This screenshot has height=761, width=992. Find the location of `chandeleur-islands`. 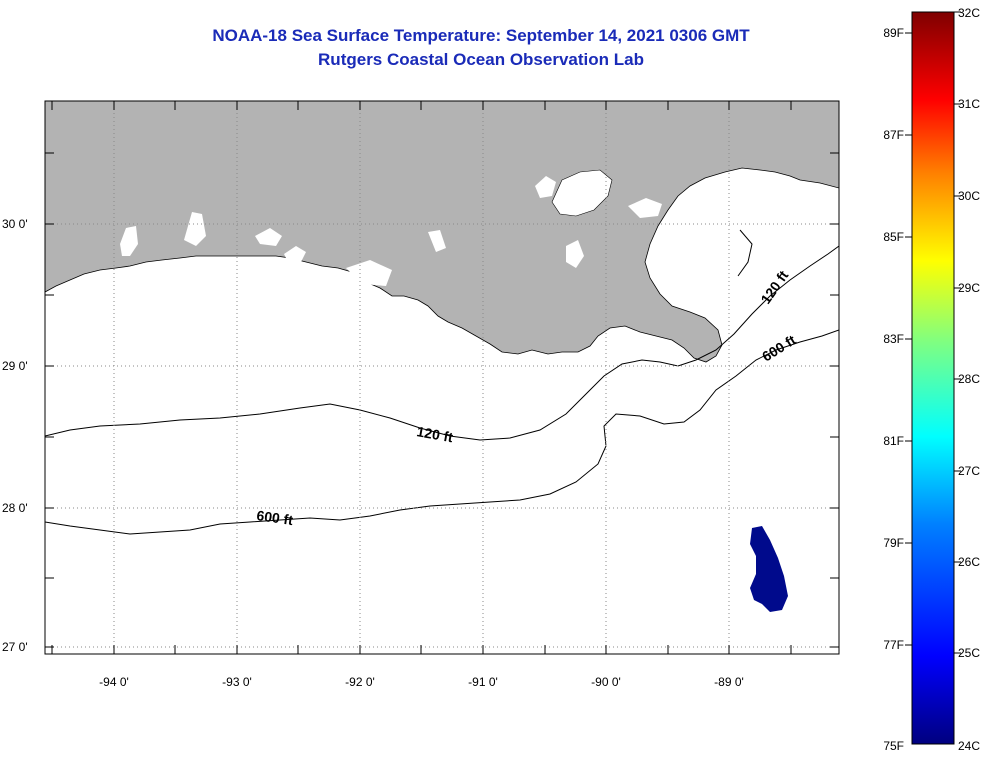

chandeleur-islands is located at coordinates (745, 253).